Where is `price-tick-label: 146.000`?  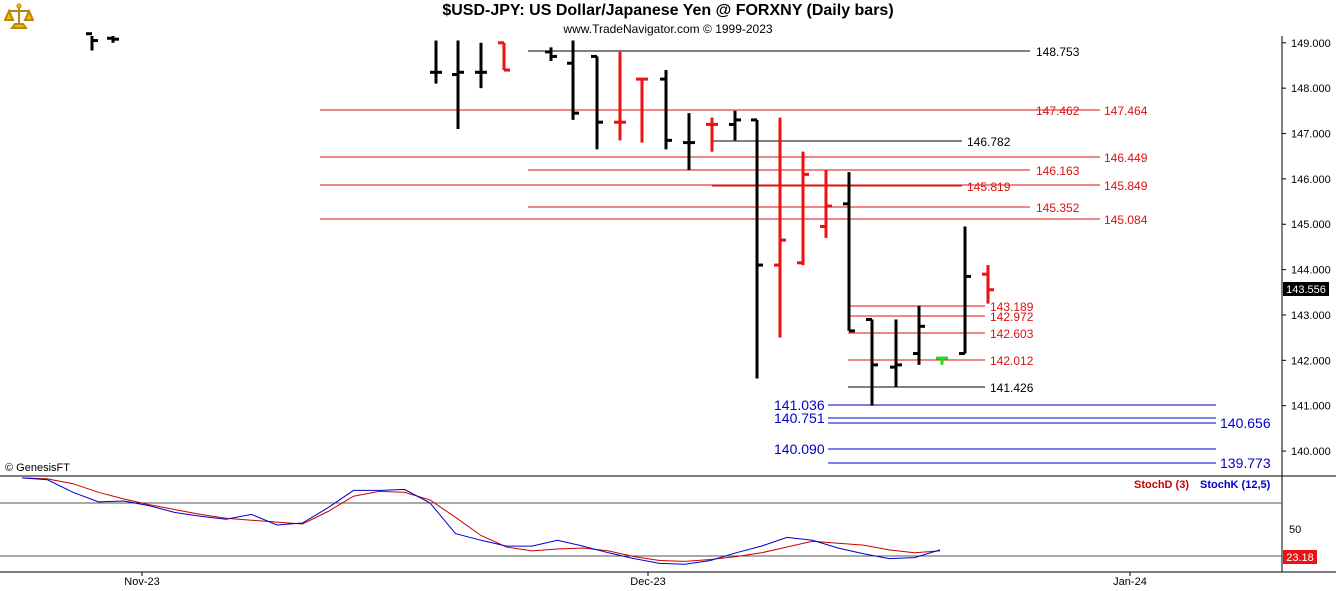 price-tick-label: 146.000 is located at coordinates (1311, 180).